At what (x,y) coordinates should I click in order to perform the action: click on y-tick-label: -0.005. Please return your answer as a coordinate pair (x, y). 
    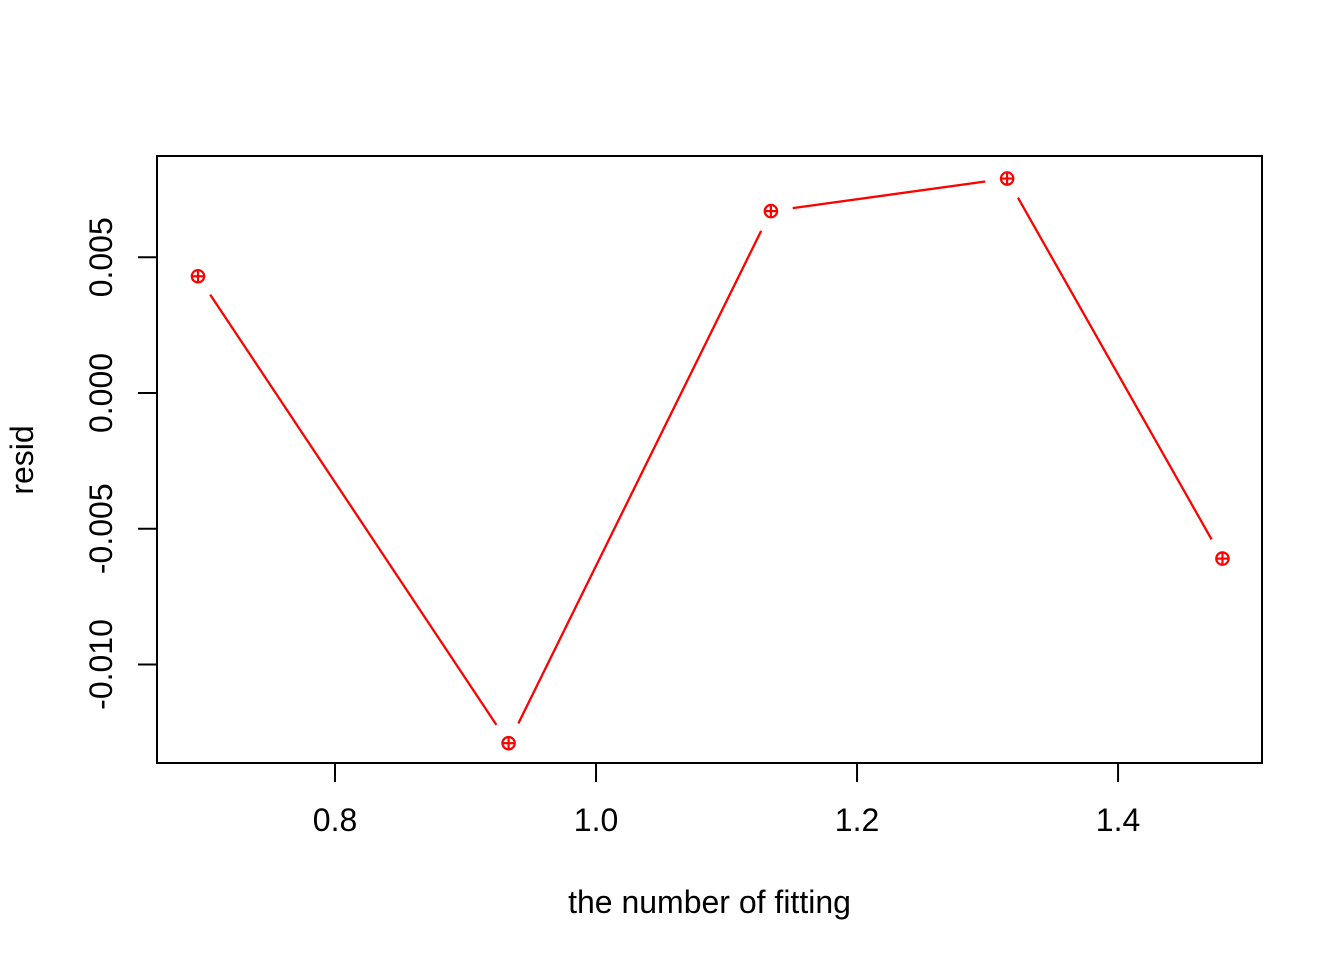
    Looking at the image, I should click on (101, 528).